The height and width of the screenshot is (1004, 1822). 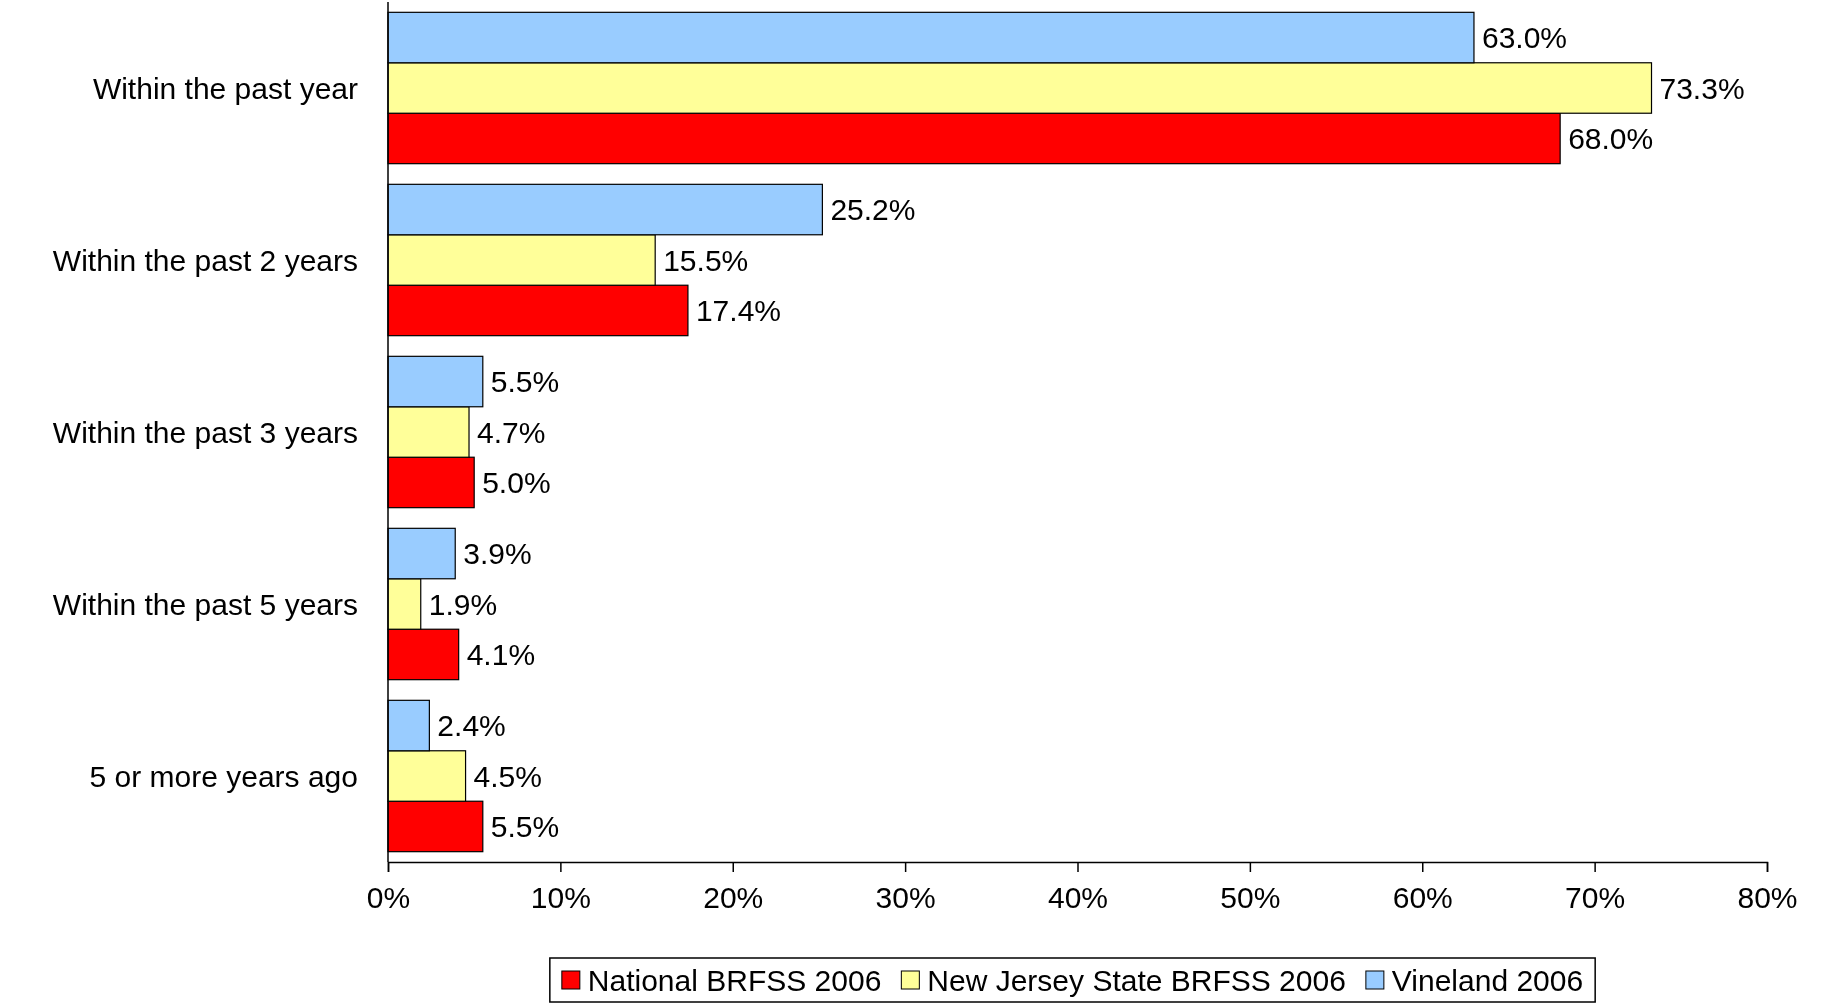 What do you see at coordinates (1422, 897) in the screenshot?
I see `x-tick-label: 60%` at bounding box center [1422, 897].